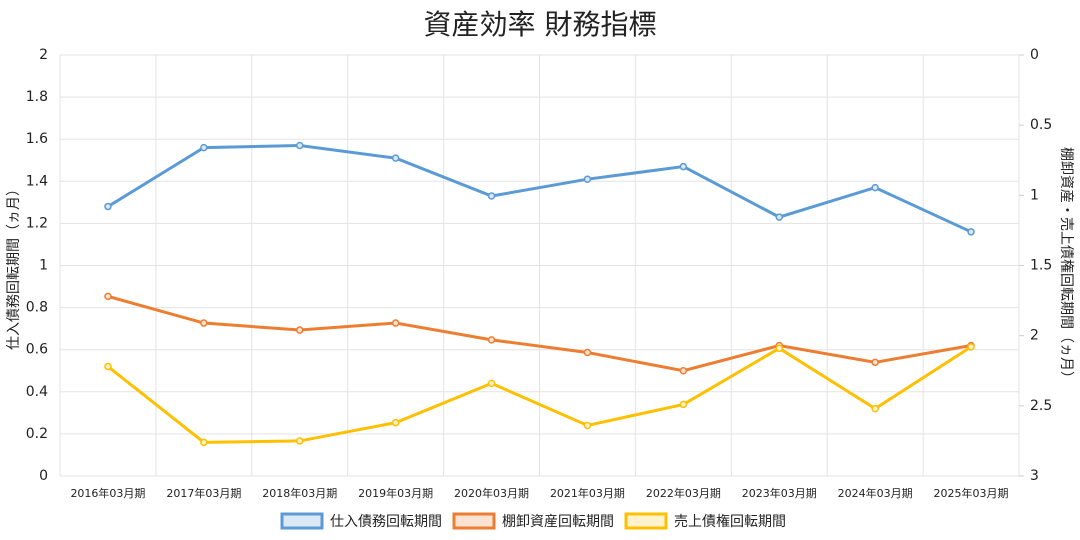  Describe the element at coordinates (37, 223) in the screenshot. I see `y-tick-label: 1.2` at that location.